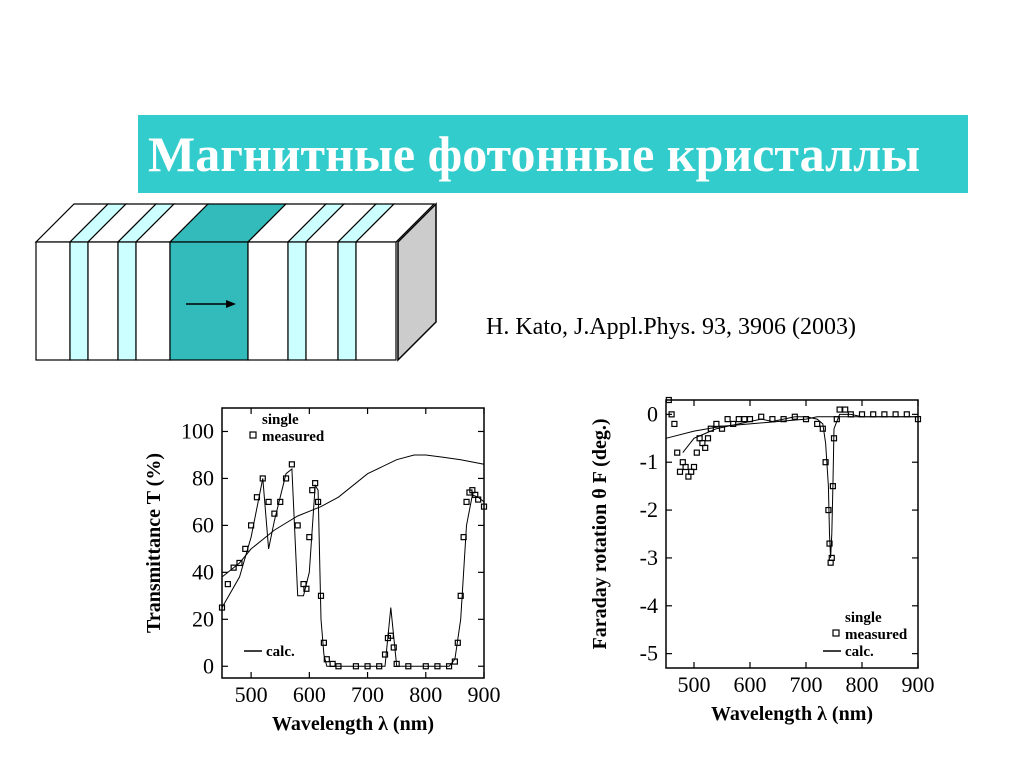 Image resolution: width=1024 pixels, height=768 pixels. Describe the element at coordinates (649, 557) in the screenshot. I see `y-tick-label: -3` at that location.